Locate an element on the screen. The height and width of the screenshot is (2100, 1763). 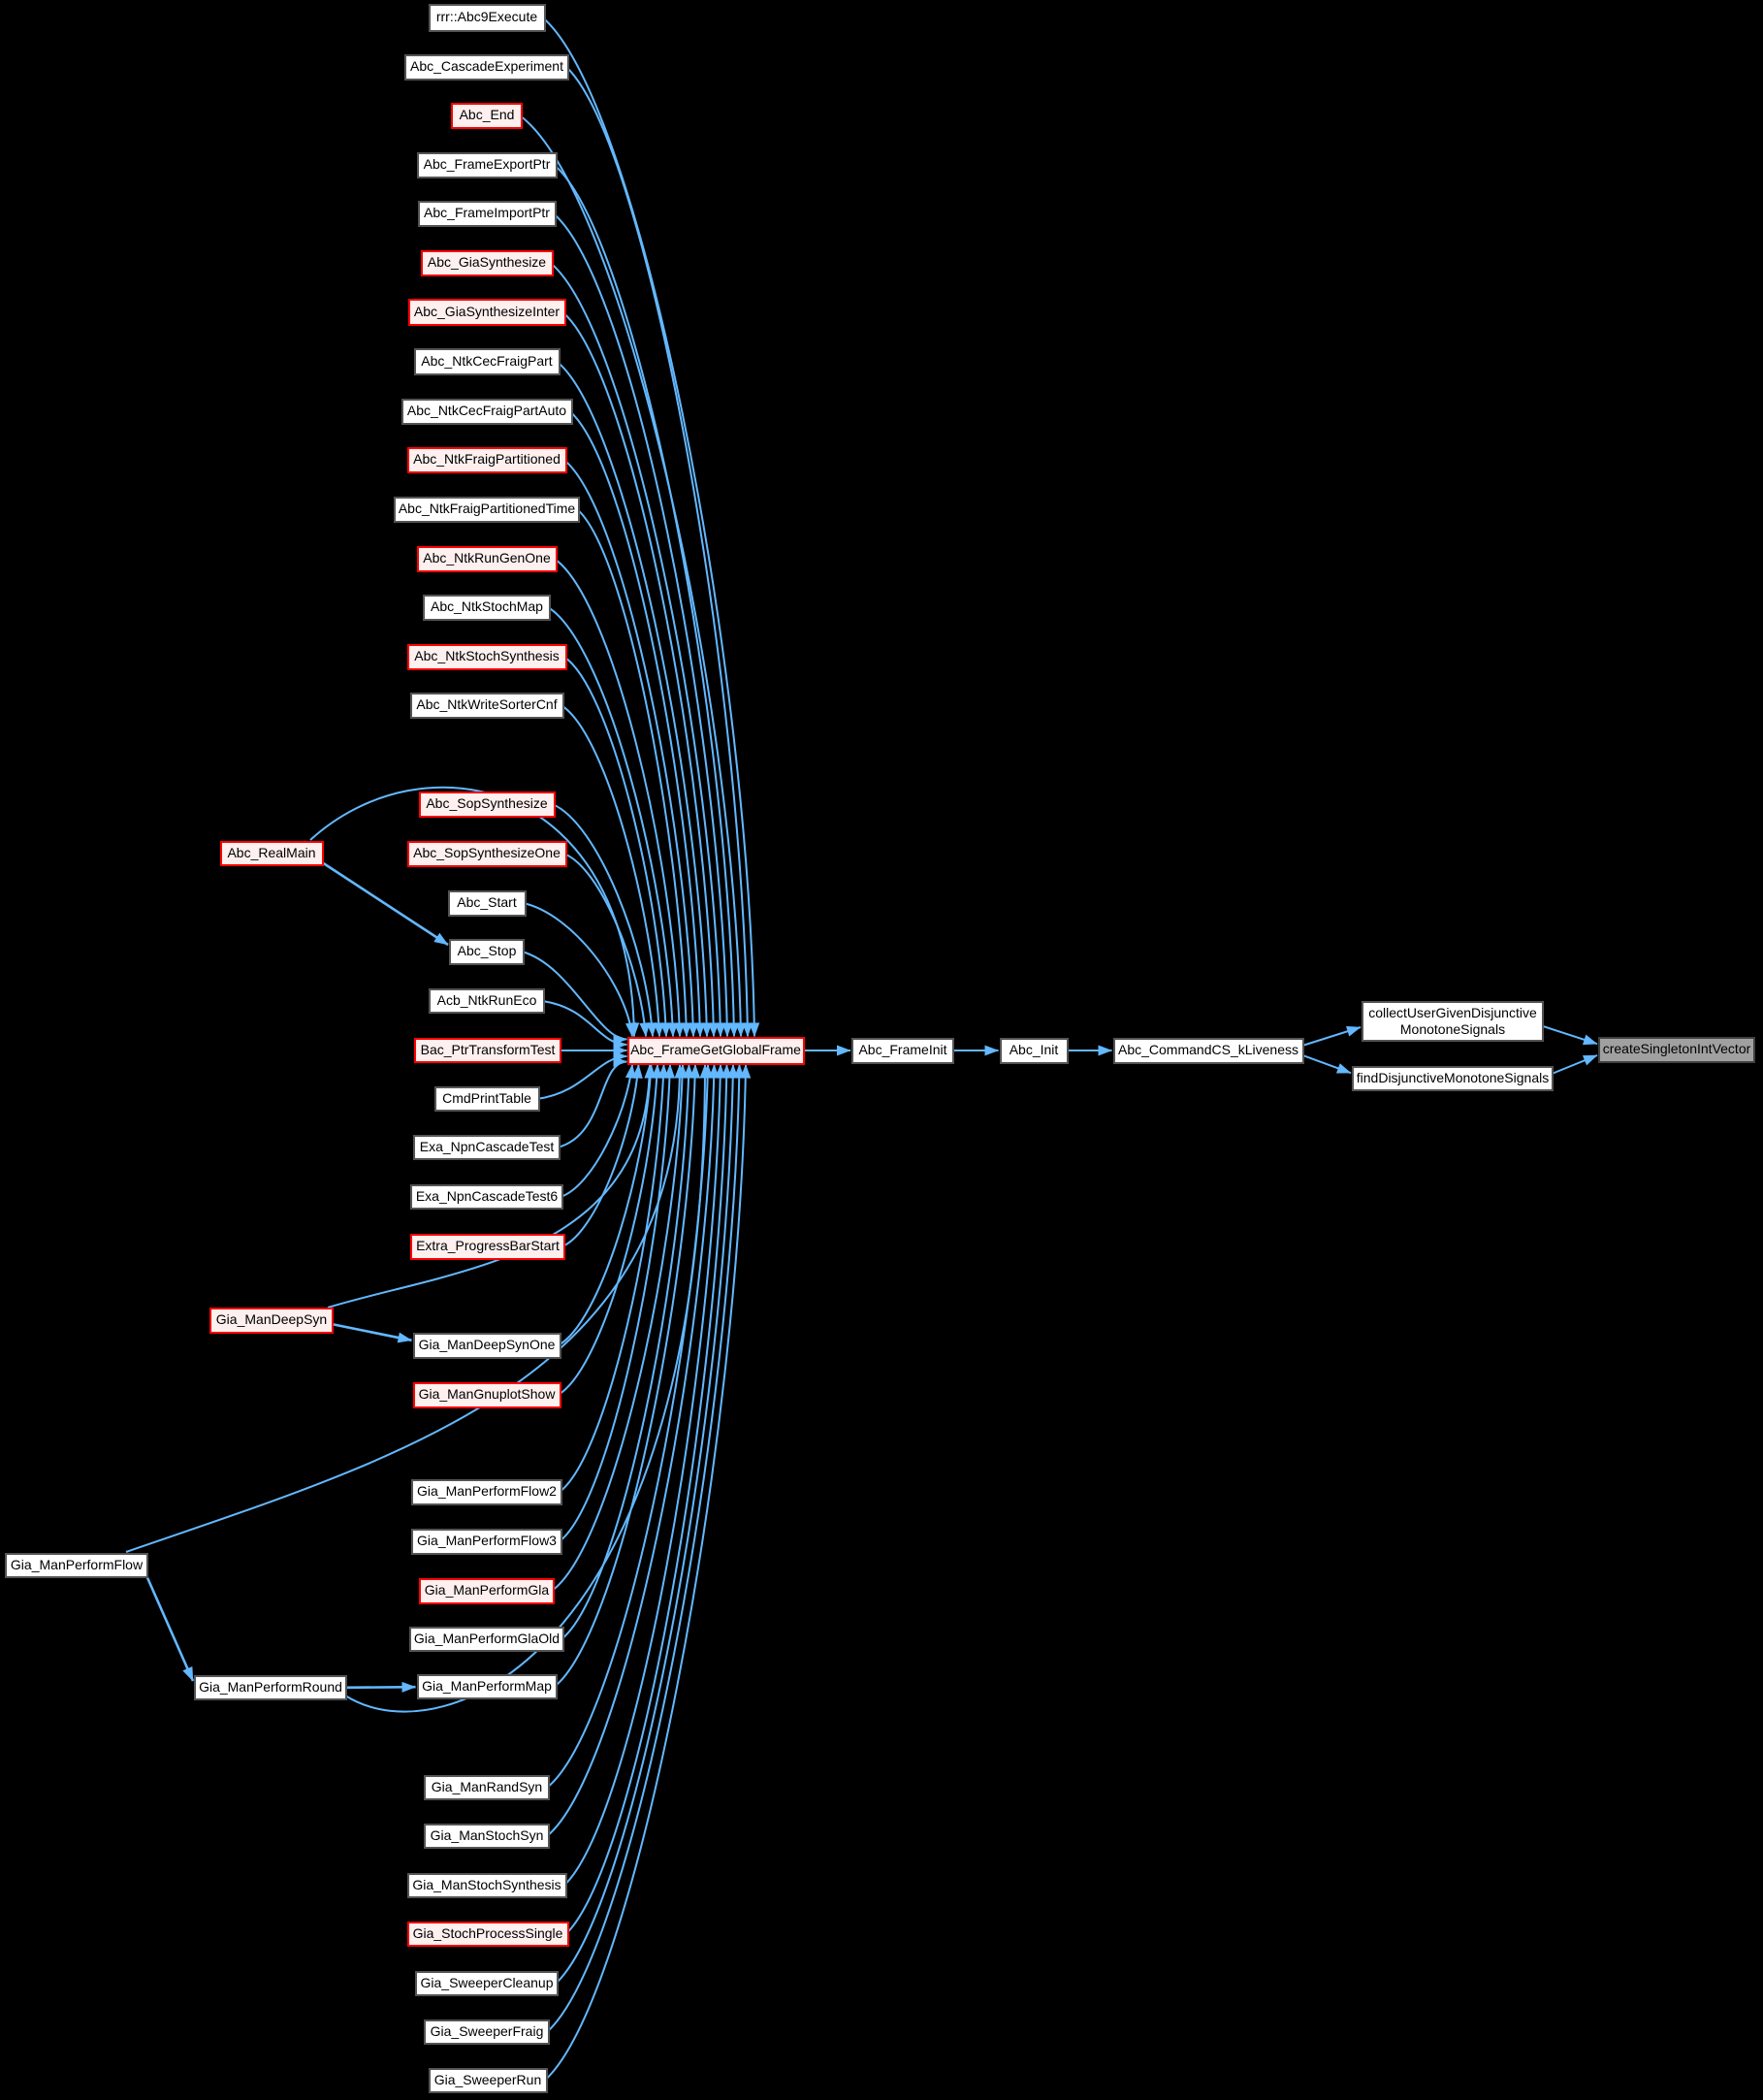
graph-node-label: Abc_SopSynthesizeOne is located at coordinates (487, 853).